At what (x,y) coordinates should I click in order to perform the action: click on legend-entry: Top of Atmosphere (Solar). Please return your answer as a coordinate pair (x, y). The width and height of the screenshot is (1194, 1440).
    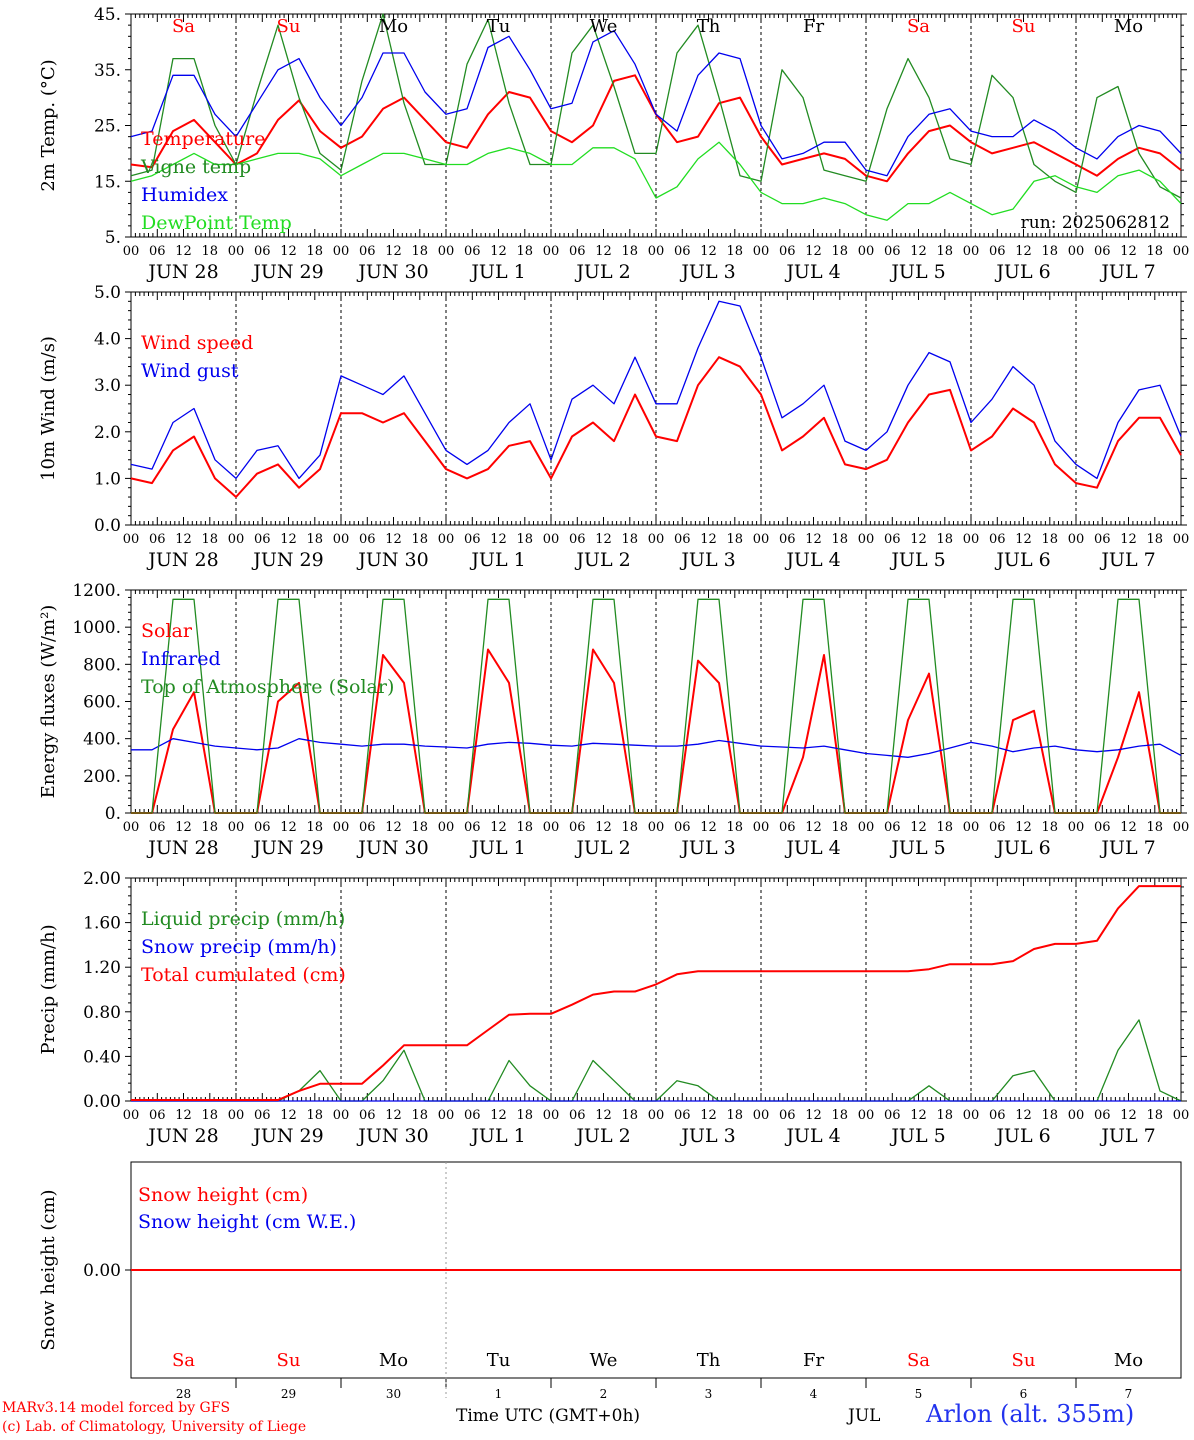
    Looking at the image, I should click on (267, 687).